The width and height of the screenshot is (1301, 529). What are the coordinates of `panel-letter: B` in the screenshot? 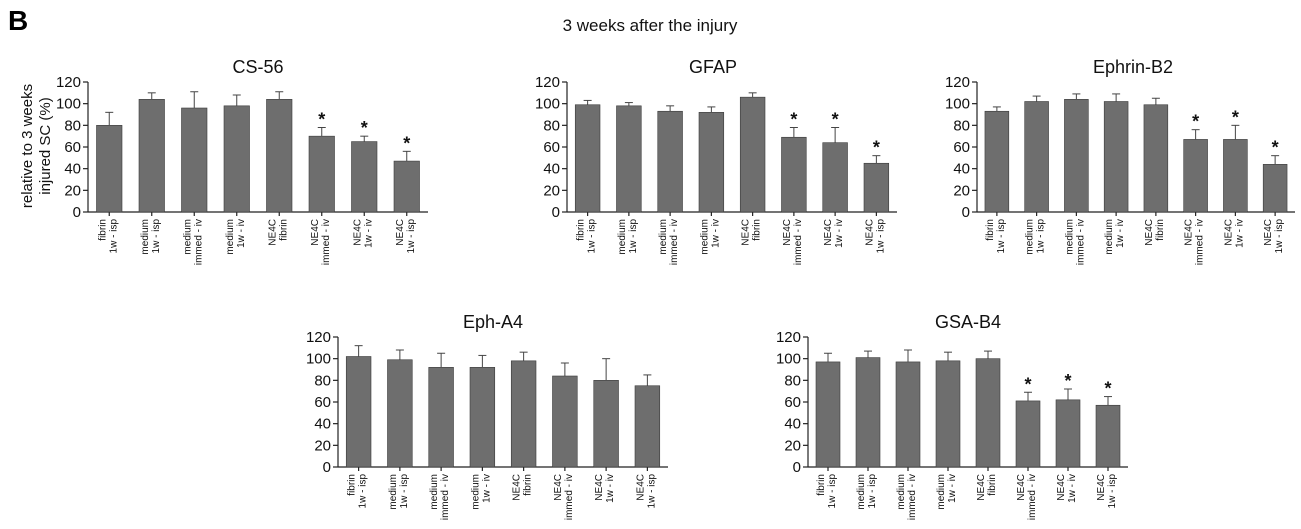 It's located at (18, 20).